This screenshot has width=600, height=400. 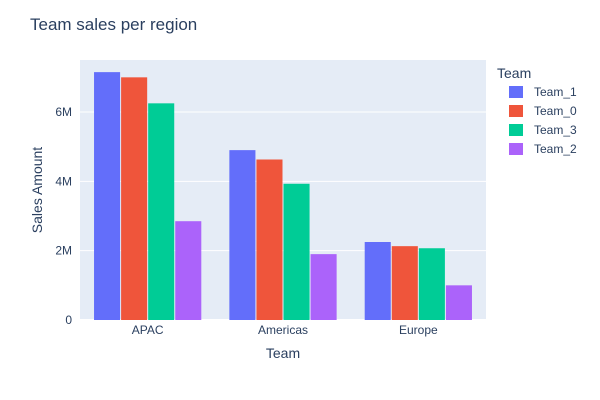 I want to click on bar-team-1-americas, so click(x=242, y=235).